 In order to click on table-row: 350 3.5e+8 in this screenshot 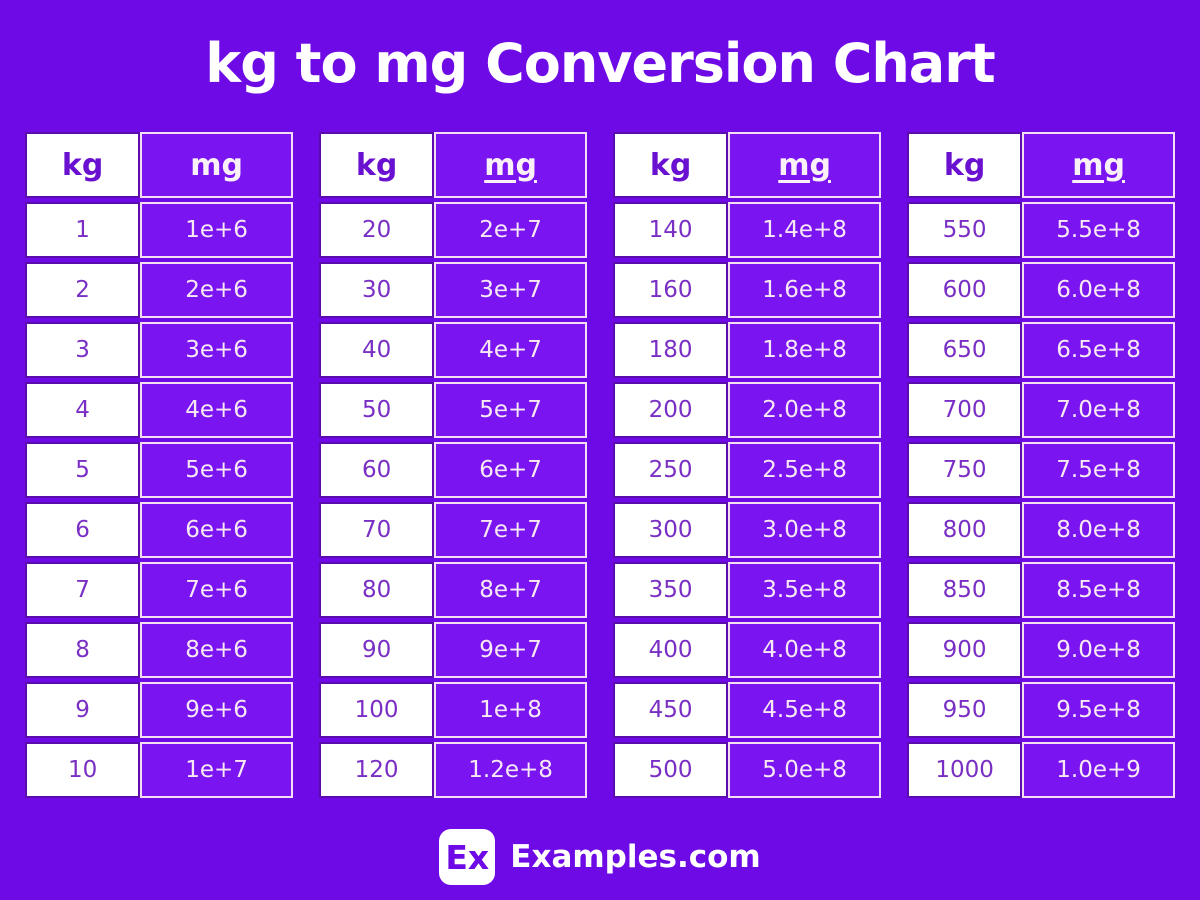, I will do `click(747, 590)`.